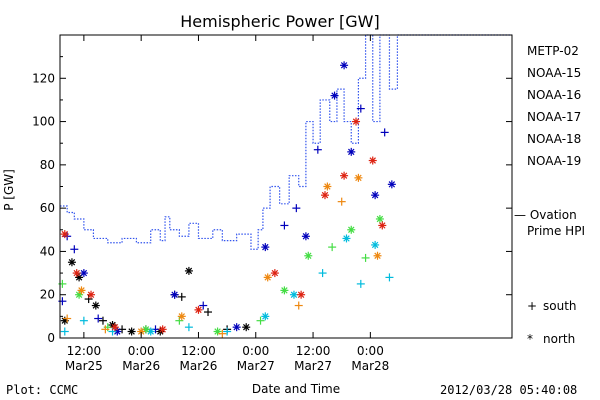 The width and height of the screenshot is (600, 400). I want to click on x-axis-label: Date and Time, so click(296, 389).